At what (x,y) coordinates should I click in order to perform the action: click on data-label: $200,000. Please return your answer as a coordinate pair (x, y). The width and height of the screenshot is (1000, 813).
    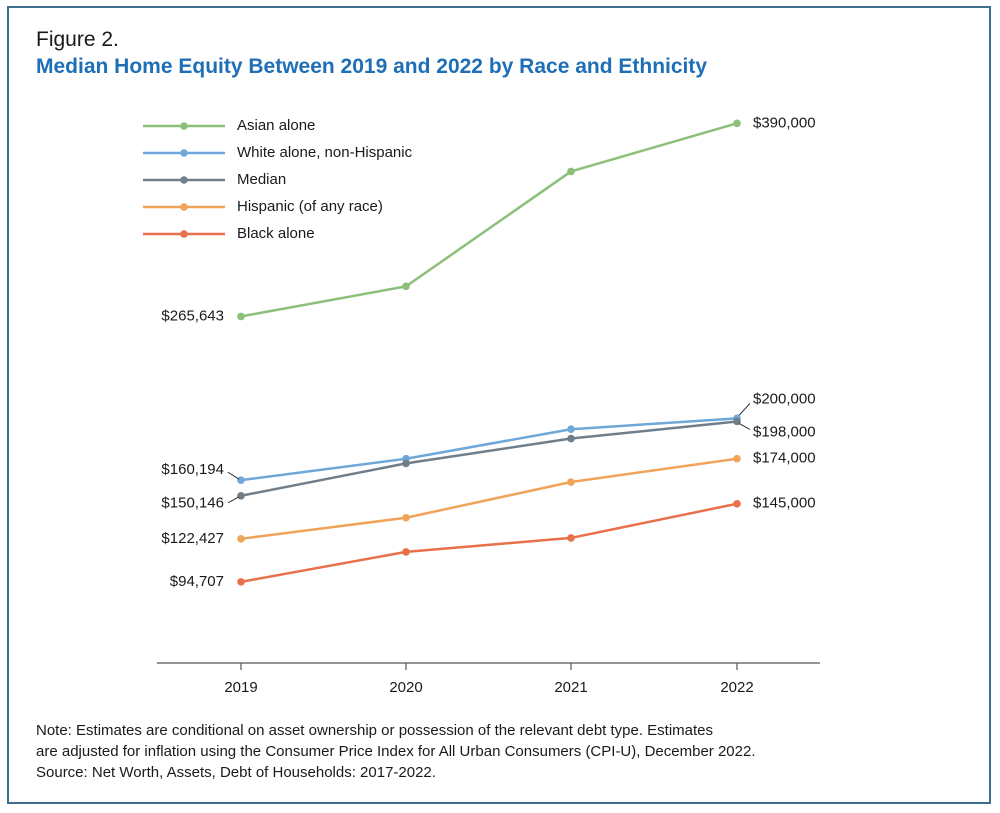
    Looking at the image, I should click on (784, 398).